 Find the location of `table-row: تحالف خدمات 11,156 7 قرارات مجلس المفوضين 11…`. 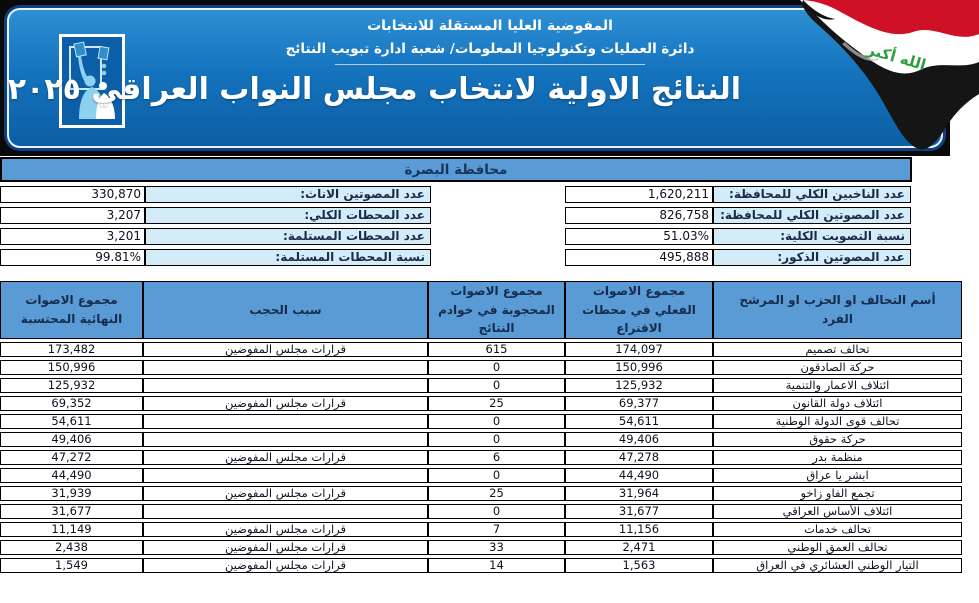

table-row: تحالف خدمات 11,156 7 قرارات مجلس المفوضين 11… is located at coordinates (481, 529).